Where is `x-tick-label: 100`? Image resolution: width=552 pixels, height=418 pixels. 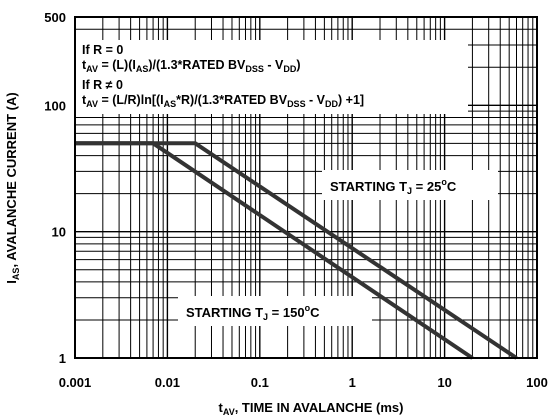 x-tick-label: 100 is located at coordinates (537, 382).